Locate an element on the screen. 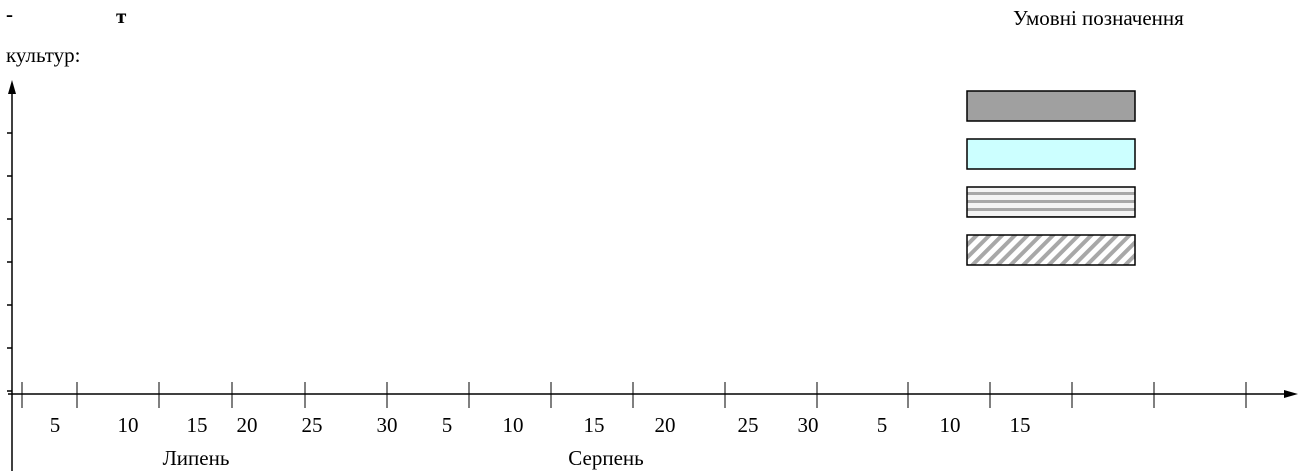 This screenshot has height=471, width=1300. heading-dash: - is located at coordinates (9, 14).